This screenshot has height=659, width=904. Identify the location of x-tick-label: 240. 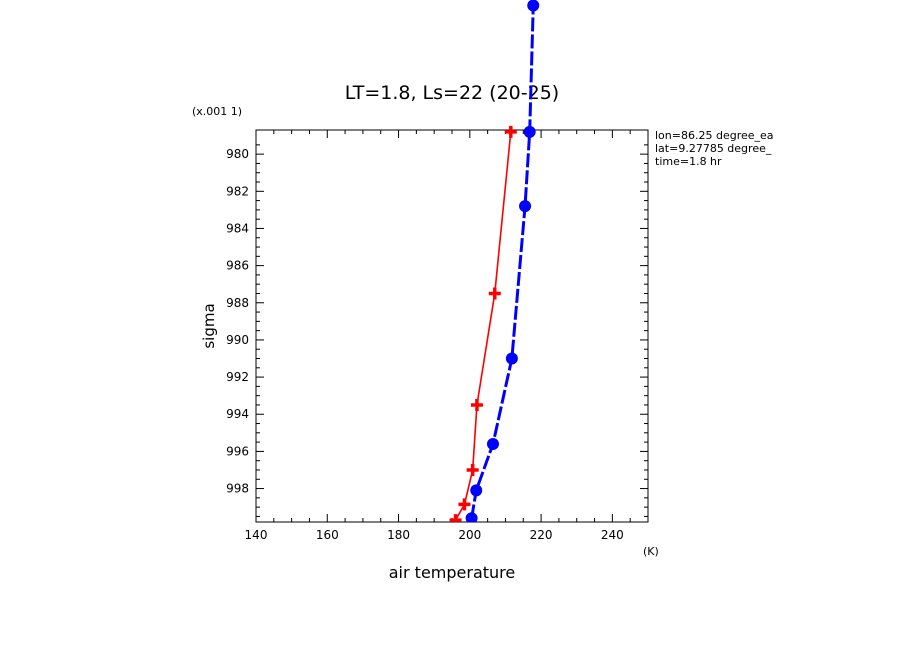
(612, 535).